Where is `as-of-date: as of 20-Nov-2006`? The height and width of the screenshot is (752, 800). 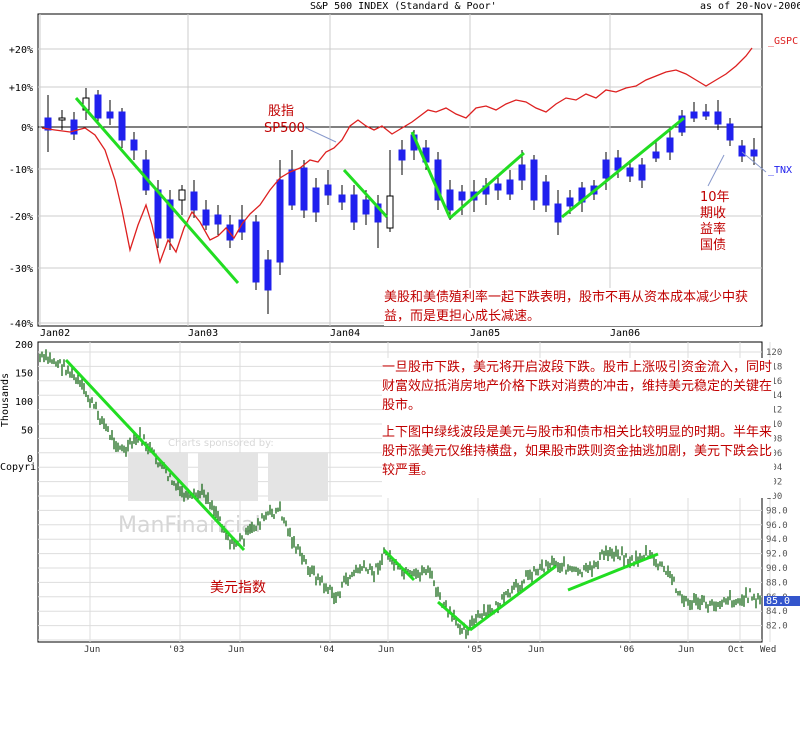
as-of-date: as of 20-Nov-2006 is located at coordinates (750, 6).